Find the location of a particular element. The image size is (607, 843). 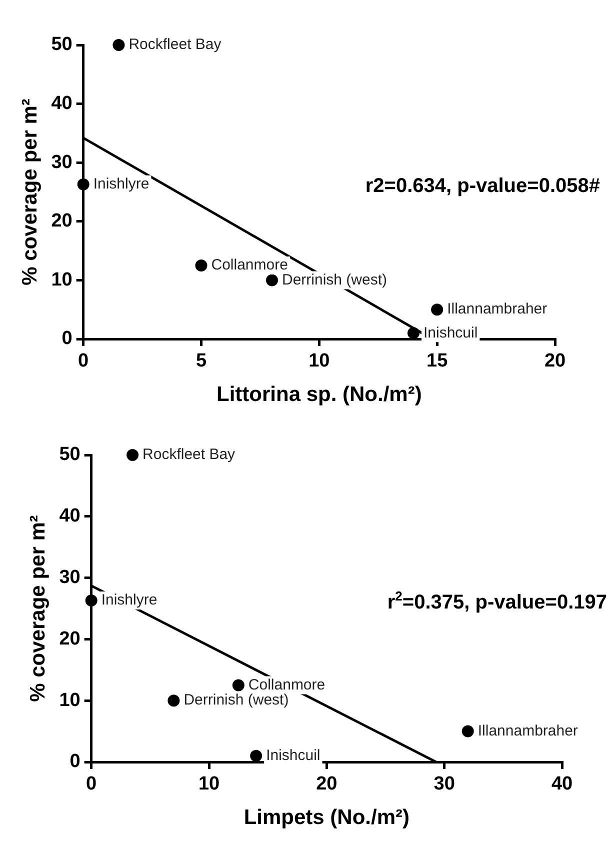

x-tick-label: 30 is located at coordinates (444, 784).